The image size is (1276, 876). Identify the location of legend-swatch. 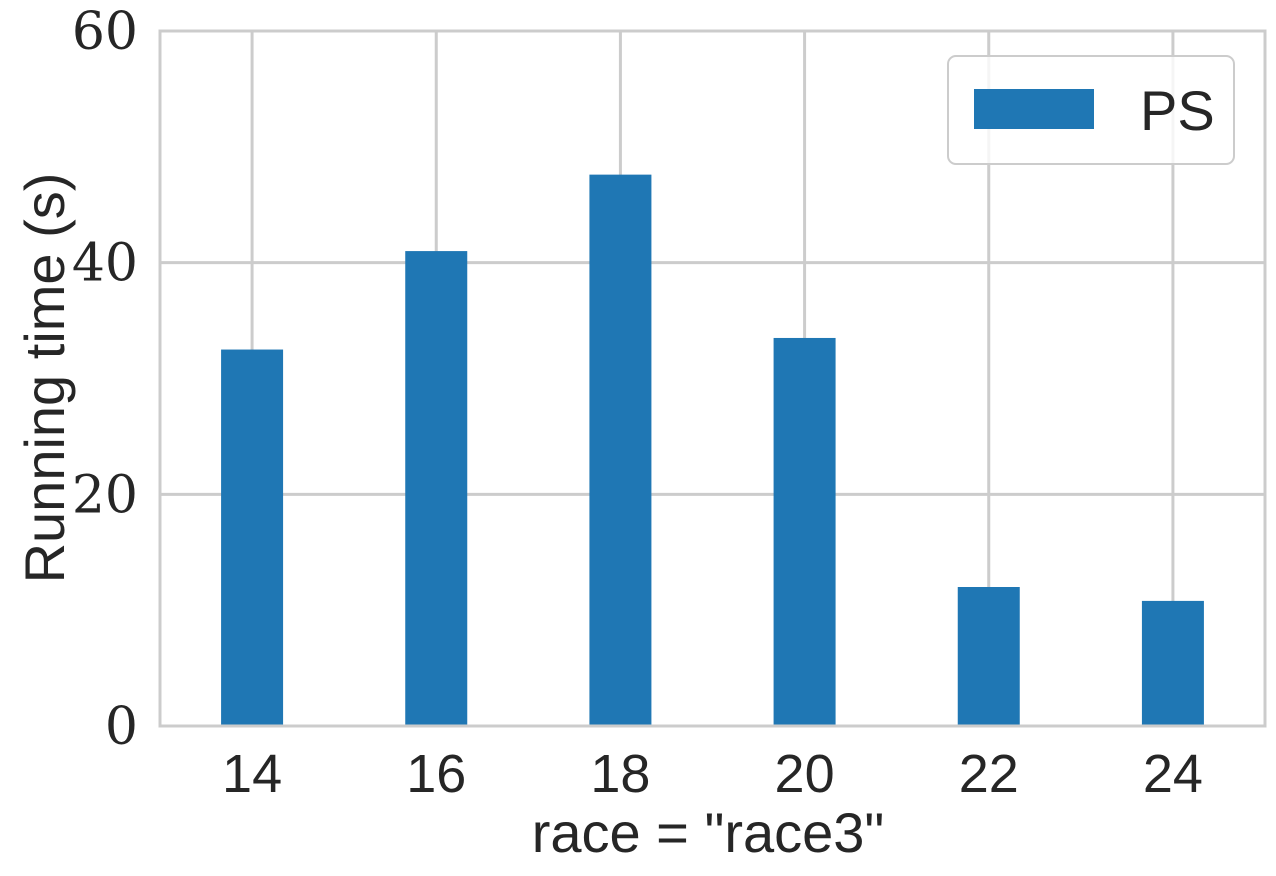
(1034, 109).